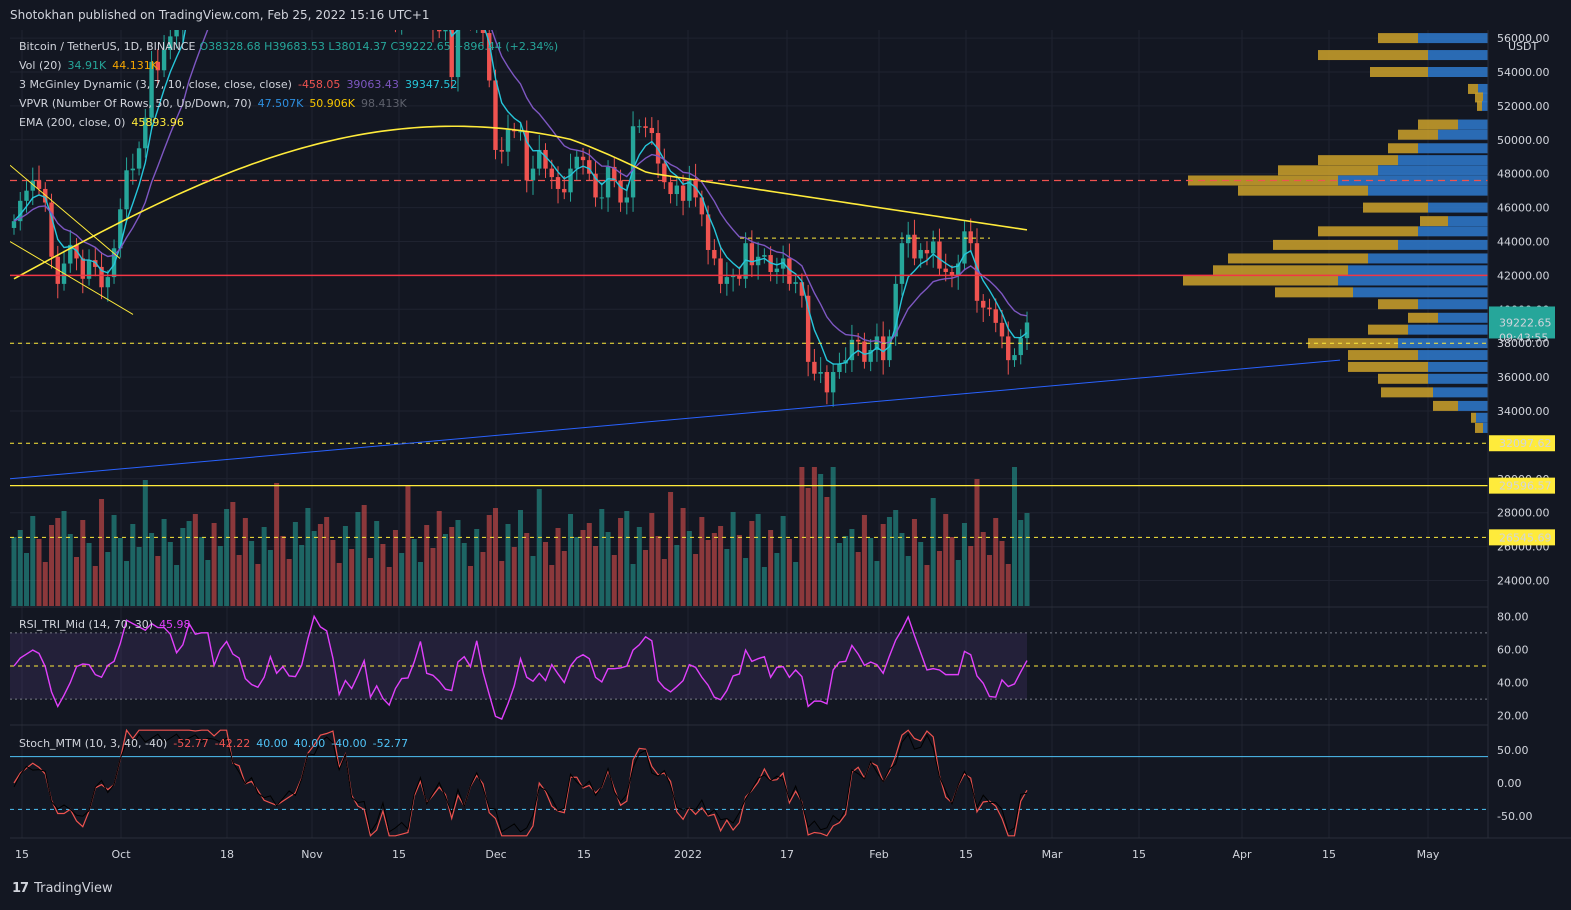  I want to click on legend-ema: EMA (200, close, 0), so click(72, 122).